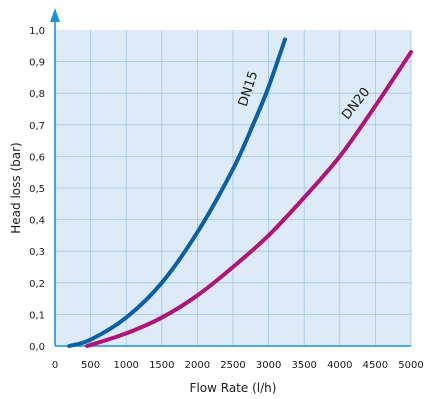 The width and height of the screenshot is (425, 399). What do you see at coordinates (16, 187) in the screenshot?
I see `y-axis-title: Head loss (bar)` at bounding box center [16, 187].